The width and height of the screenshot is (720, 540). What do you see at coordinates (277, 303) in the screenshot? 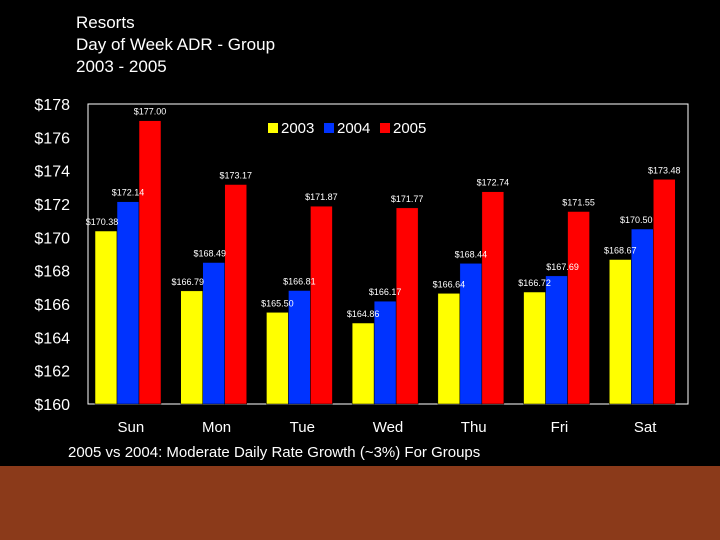
I see `data-label: $165.50` at bounding box center [277, 303].